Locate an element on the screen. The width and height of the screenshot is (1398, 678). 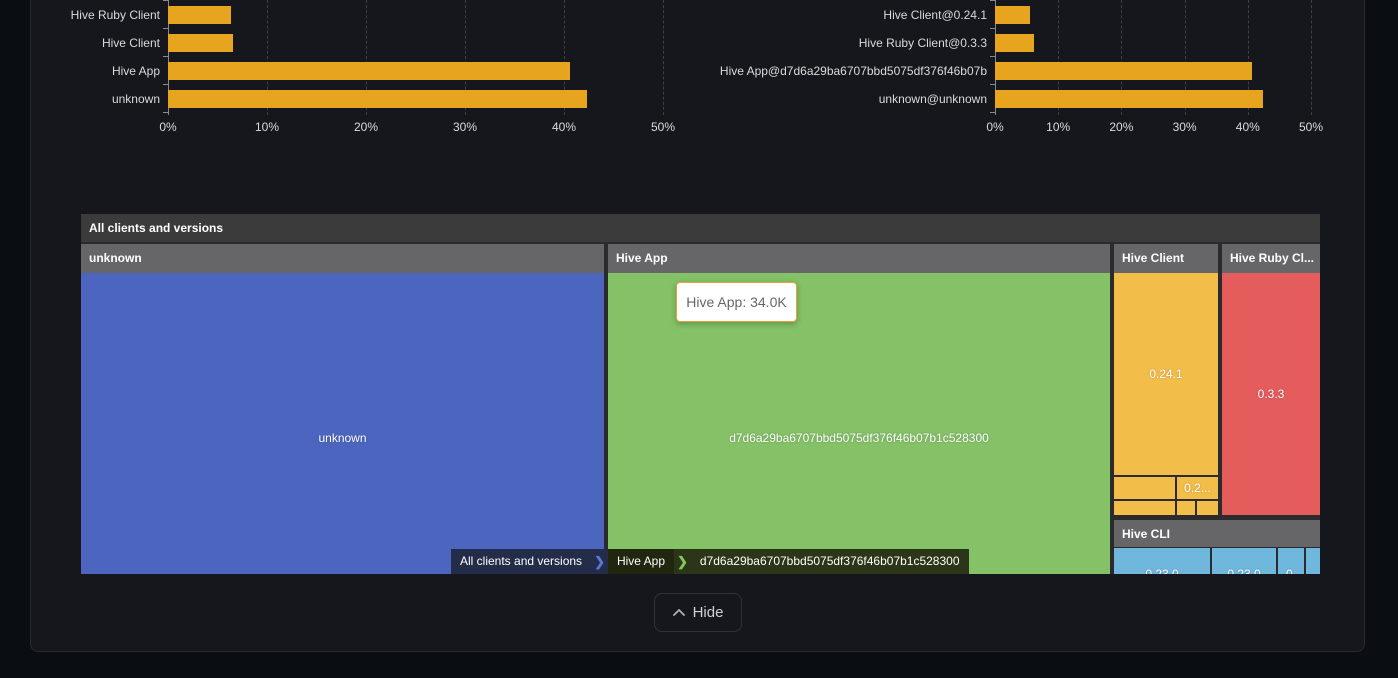
category-label: Hive Ruby Client@0.3.3 is located at coordinates (922, 43).